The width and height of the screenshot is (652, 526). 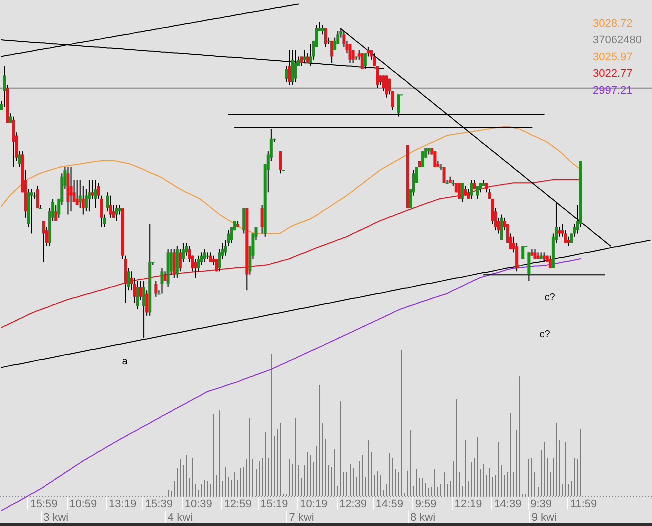 I want to click on x-tick-label: 14:59, so click(x=390, y=504).